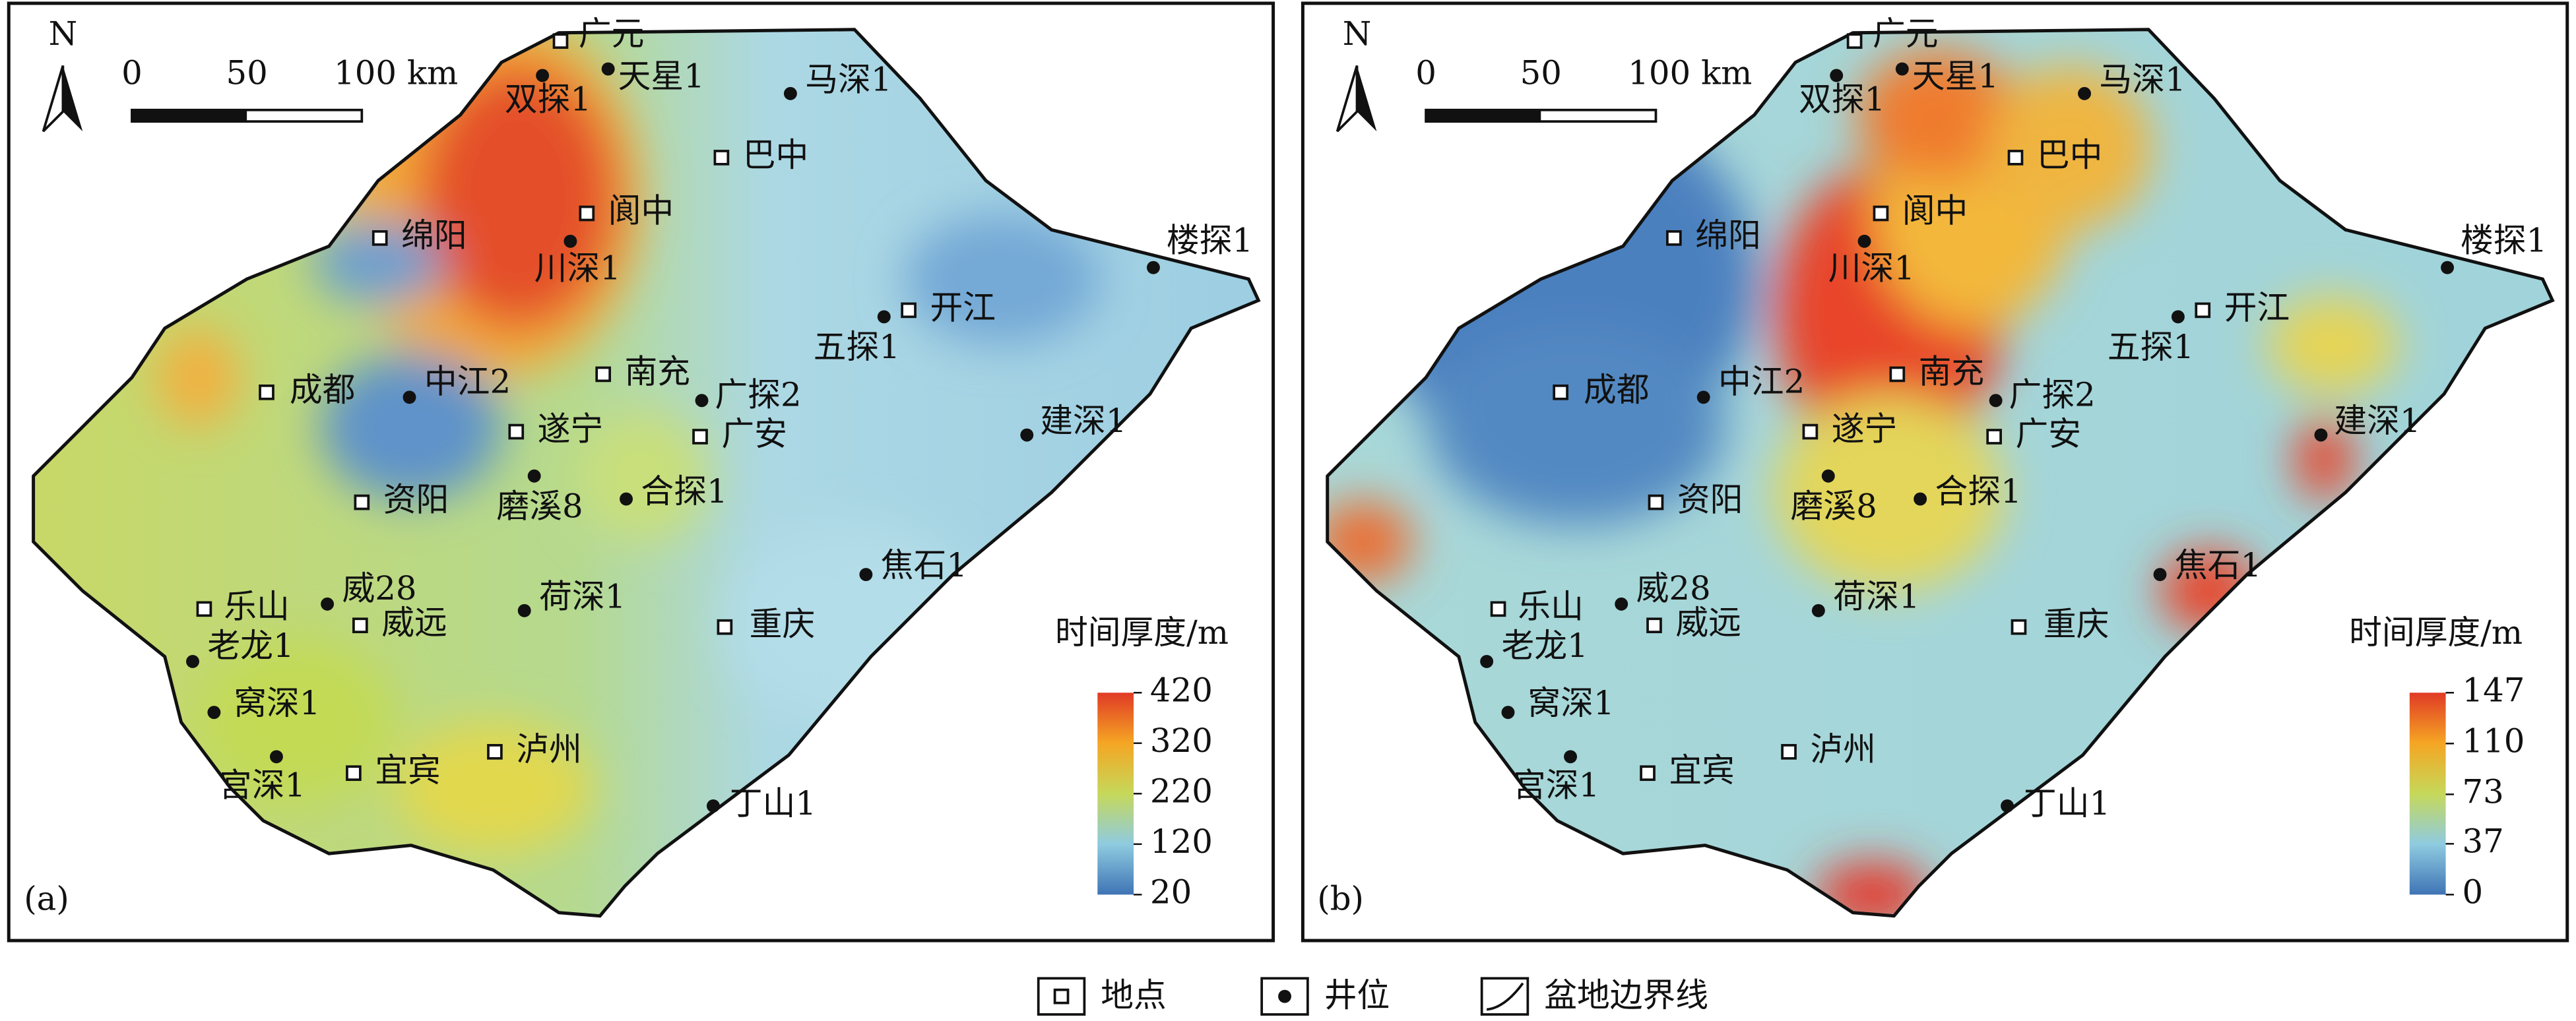 The image size is (2576, 1021). Describe the element at coordinates (2504, 240) in the screenshot. I see `well-label: 楼探1` at that location.